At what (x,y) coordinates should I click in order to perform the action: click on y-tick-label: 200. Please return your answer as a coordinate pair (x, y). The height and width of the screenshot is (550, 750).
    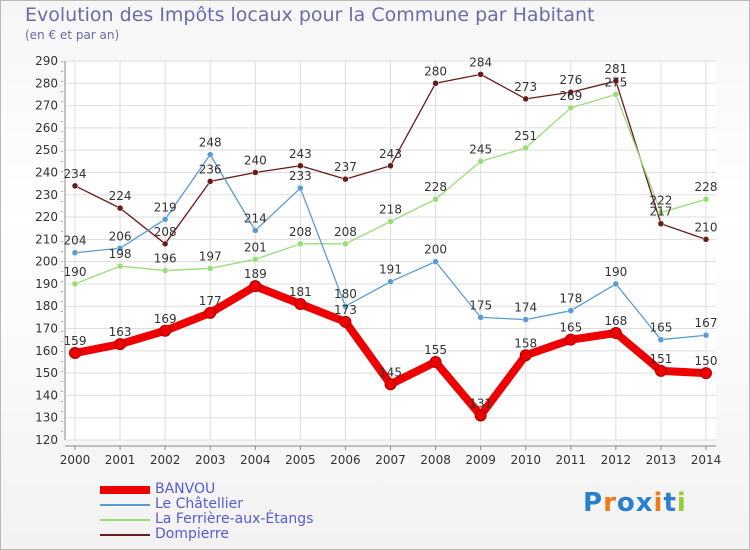
    Looking at the image, I should click on (46, 262).